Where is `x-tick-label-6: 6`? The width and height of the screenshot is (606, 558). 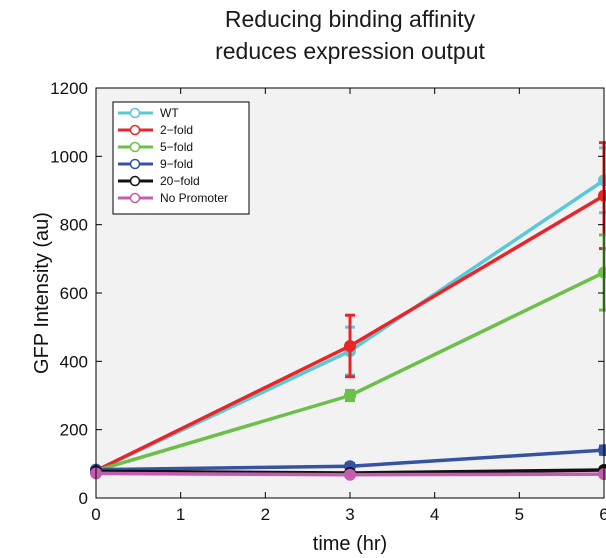
x-tick-label-6: 6 is located at coordinates (602, 514).